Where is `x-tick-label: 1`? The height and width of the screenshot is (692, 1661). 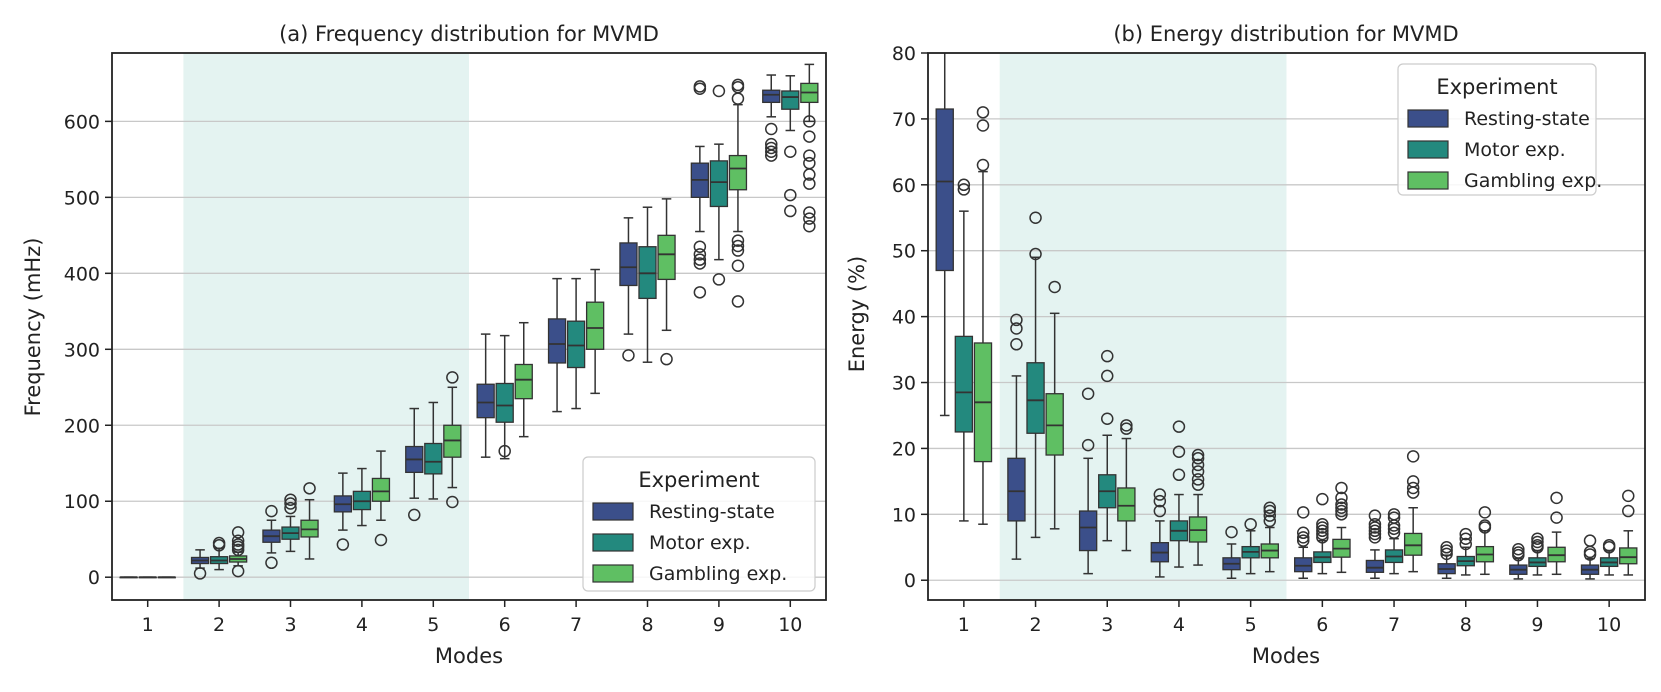
x-tick-label: 1 is located at coordinates (964, 625).